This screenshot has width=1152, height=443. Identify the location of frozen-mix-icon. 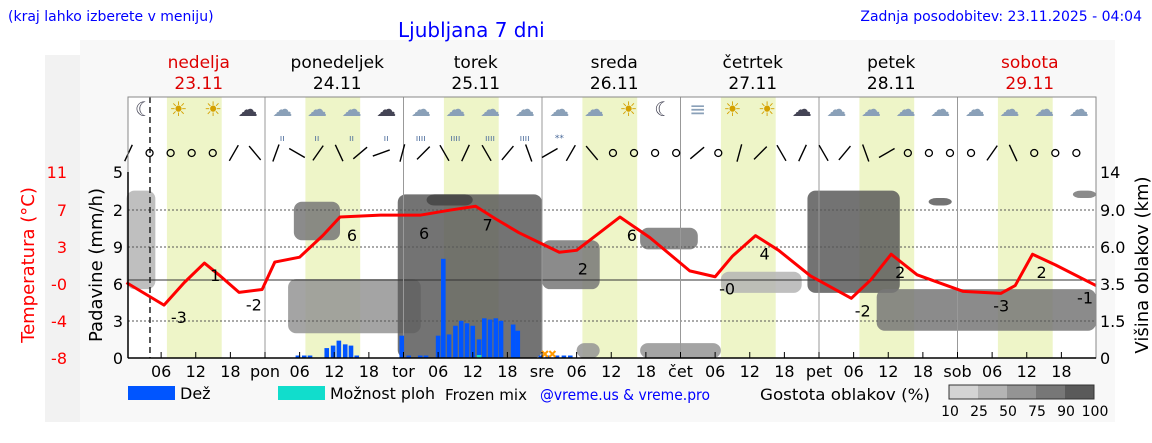
(552, 354).